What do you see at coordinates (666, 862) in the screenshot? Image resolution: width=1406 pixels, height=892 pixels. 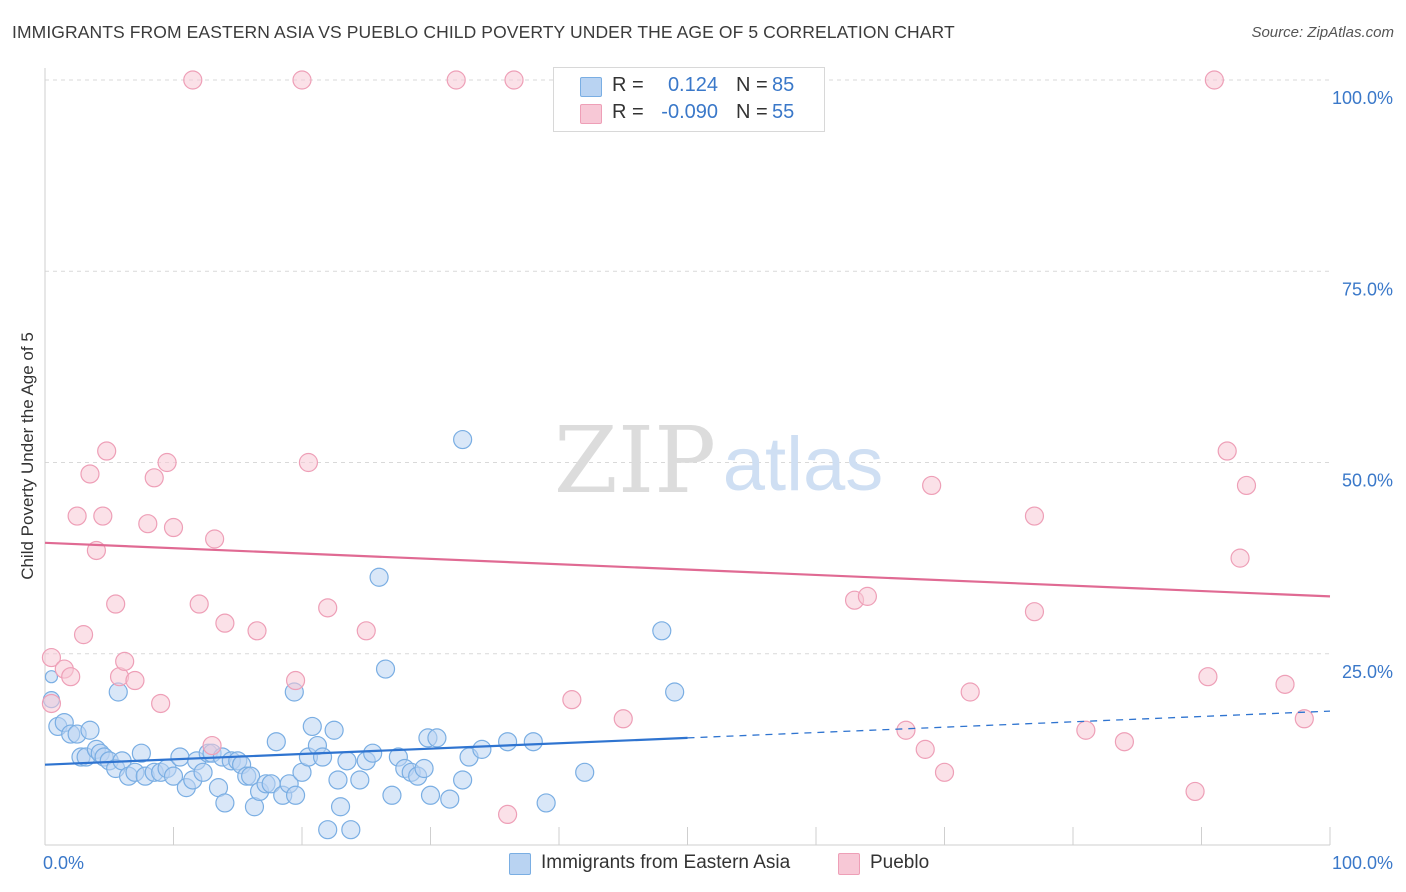 I see `legend-label-immigrants-eastern-asia: Immigrants from Eastern Asia` at bounding box center [666, 862].